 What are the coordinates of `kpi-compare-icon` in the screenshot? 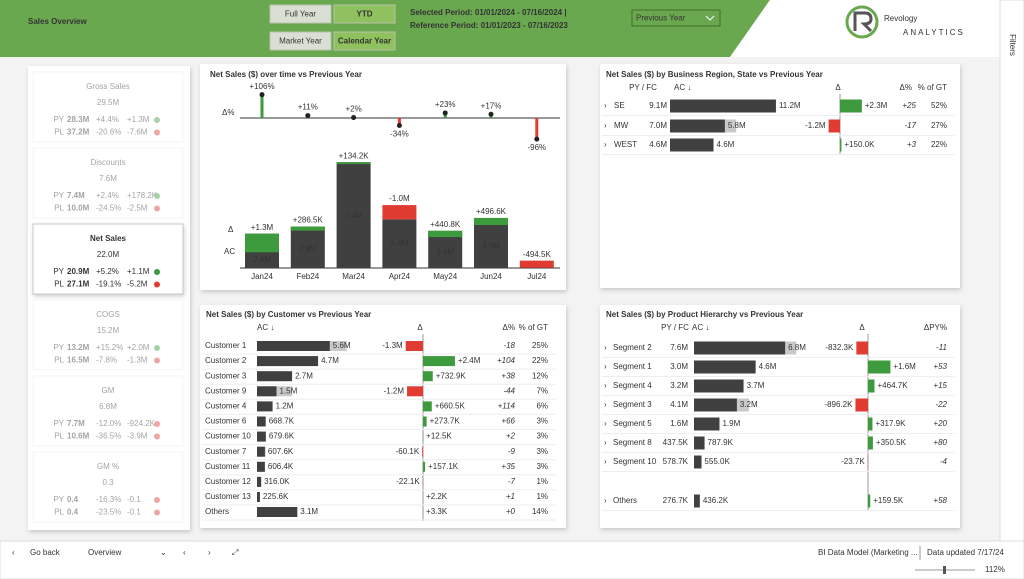 It's located at (157, 272).